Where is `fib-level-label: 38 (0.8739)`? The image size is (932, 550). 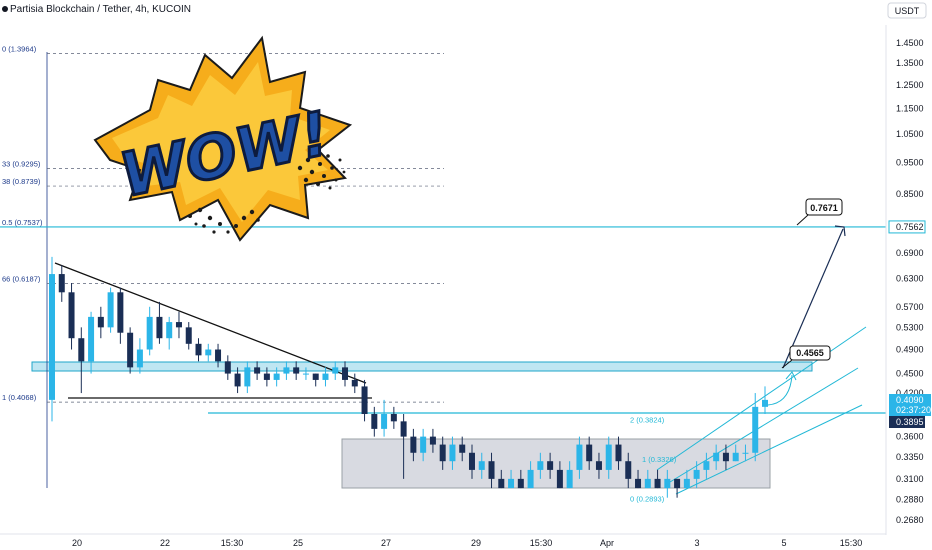 fib-level-label: 38 (0.8739) is located at coordinates (21, 181).